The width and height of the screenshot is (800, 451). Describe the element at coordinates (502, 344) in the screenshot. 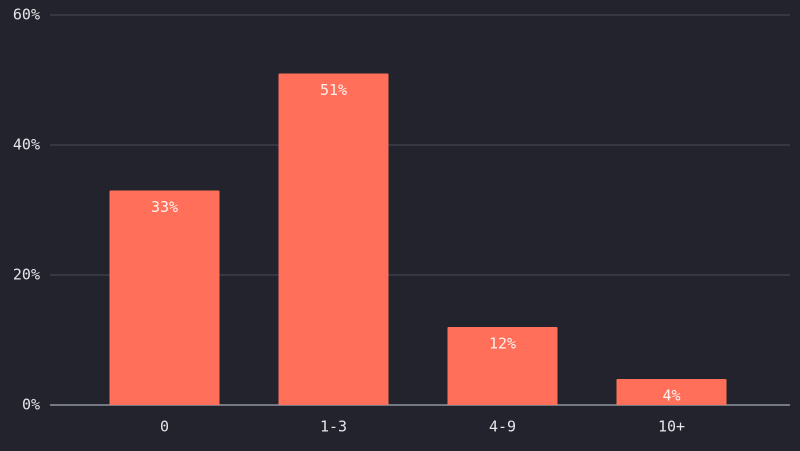

I see `data-label: 12%` at that location.